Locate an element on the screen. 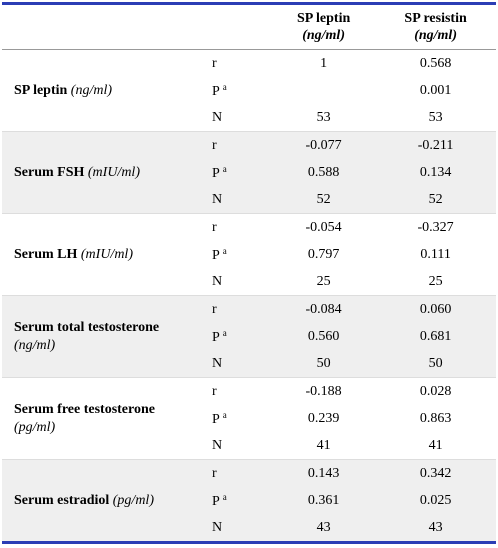 Image resolution: width=498 pixels, height=548 pixels. row: N 43 43 is located at coordinates (249, 528).